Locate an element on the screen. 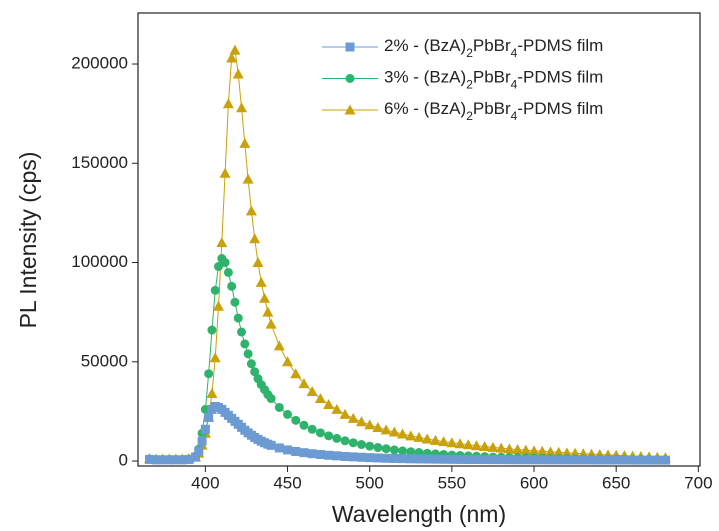 This screenshot has width=719, height=531. y-tick-label: 0 is located at coordinates (123, 460).